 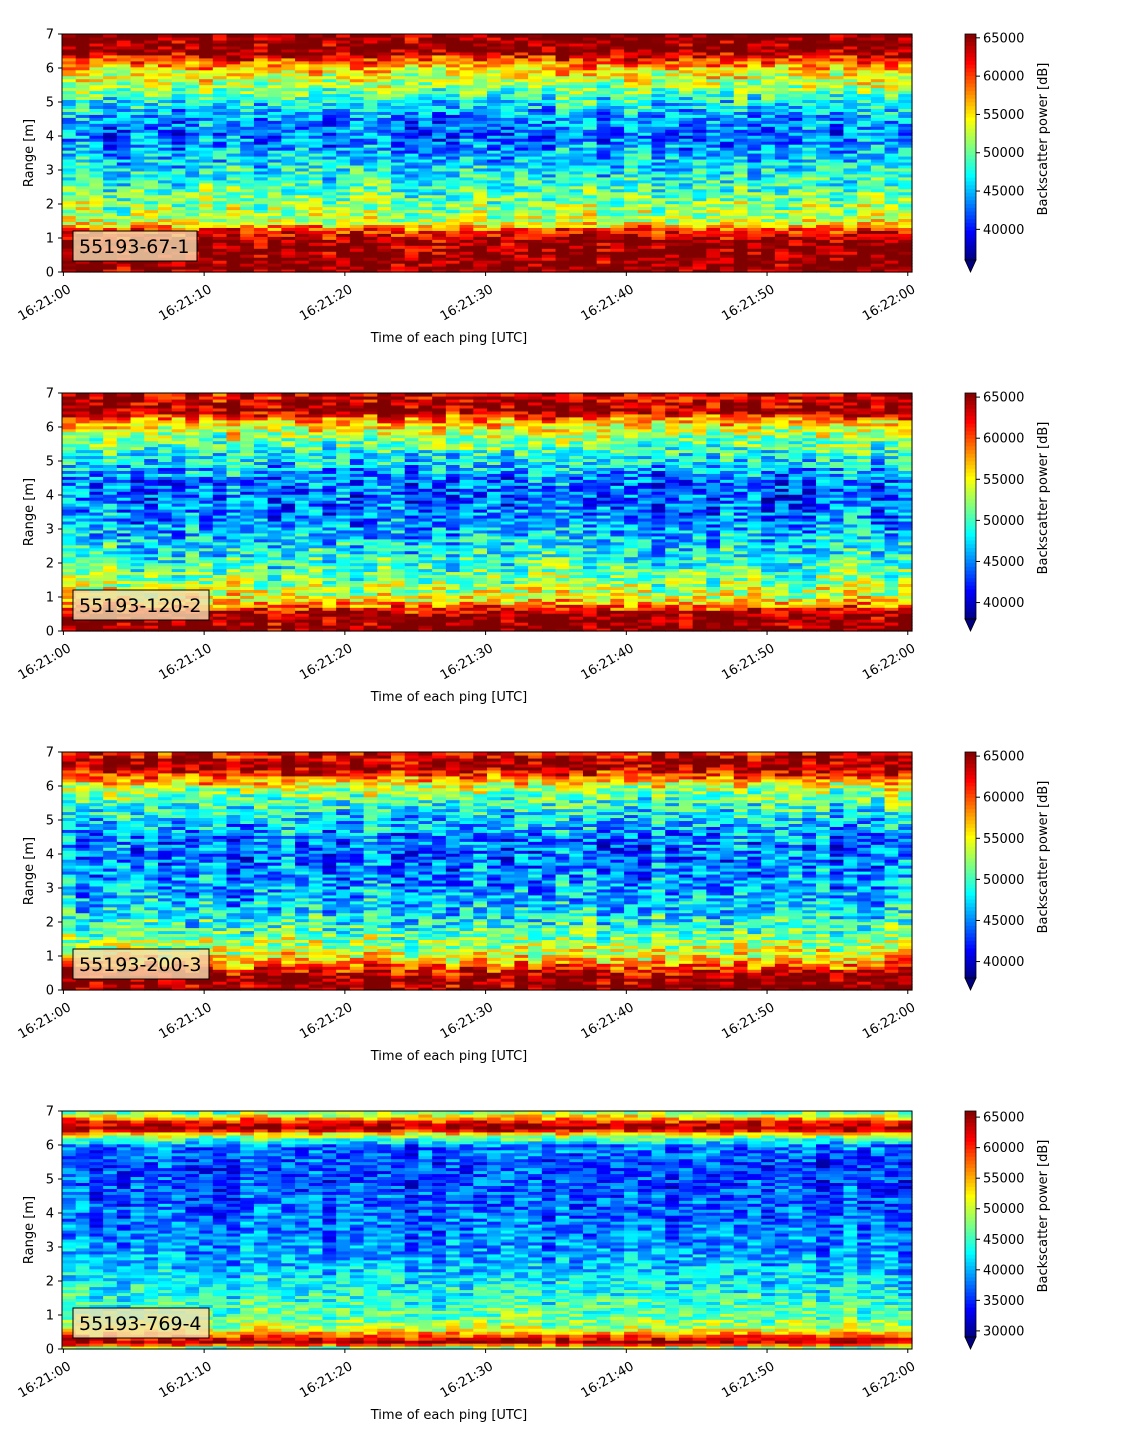 I want to click on y-tick-label: 2, so click(x=50, y=205).